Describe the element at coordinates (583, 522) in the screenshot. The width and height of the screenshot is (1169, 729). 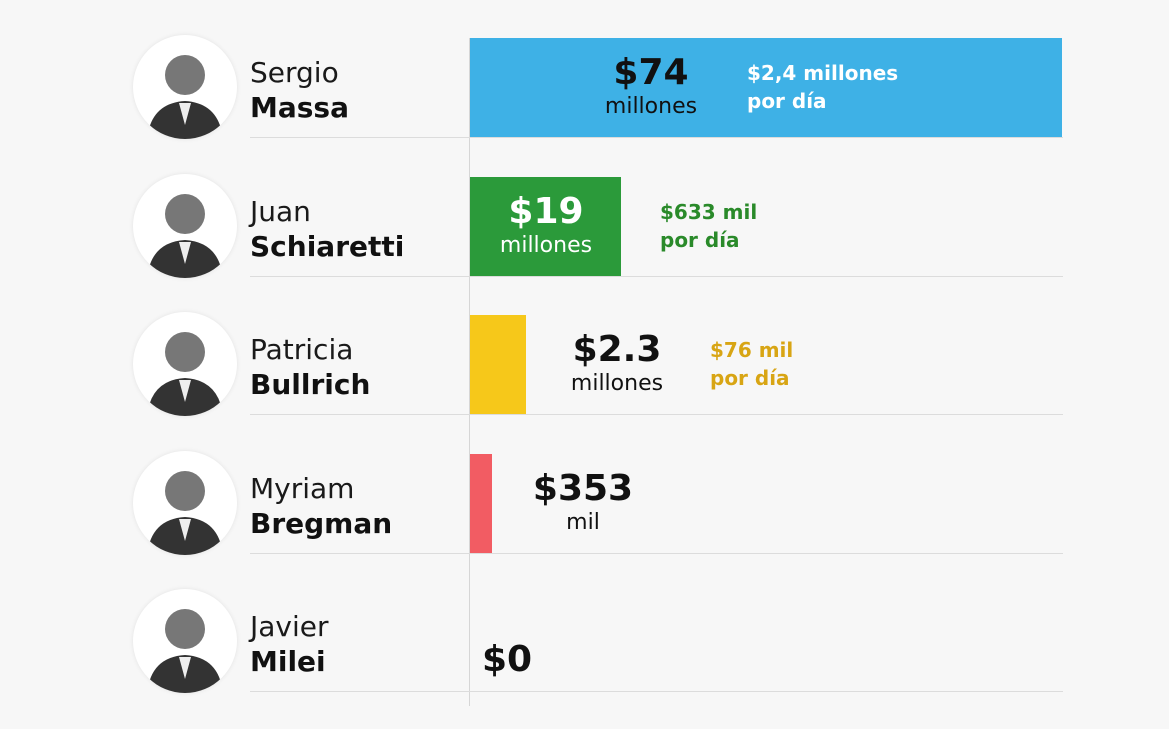
I see `amount-unit: mil` at that location.